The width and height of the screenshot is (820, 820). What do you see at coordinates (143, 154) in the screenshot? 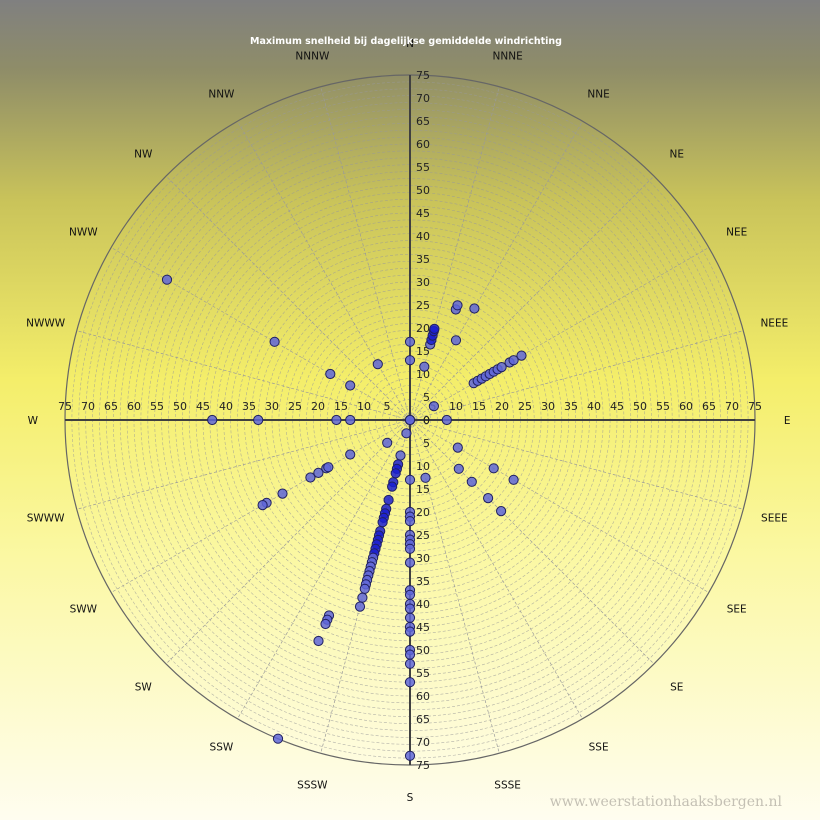
I see `direction-label-nw: NW` at bounding box center [143, 154].